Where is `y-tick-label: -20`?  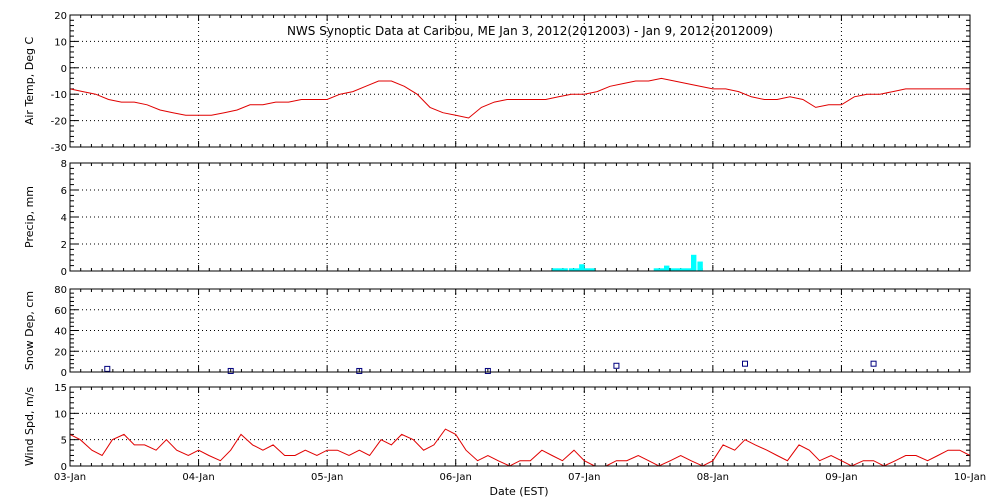
y-tick-label: -20 is located at coordinates (59, 122).